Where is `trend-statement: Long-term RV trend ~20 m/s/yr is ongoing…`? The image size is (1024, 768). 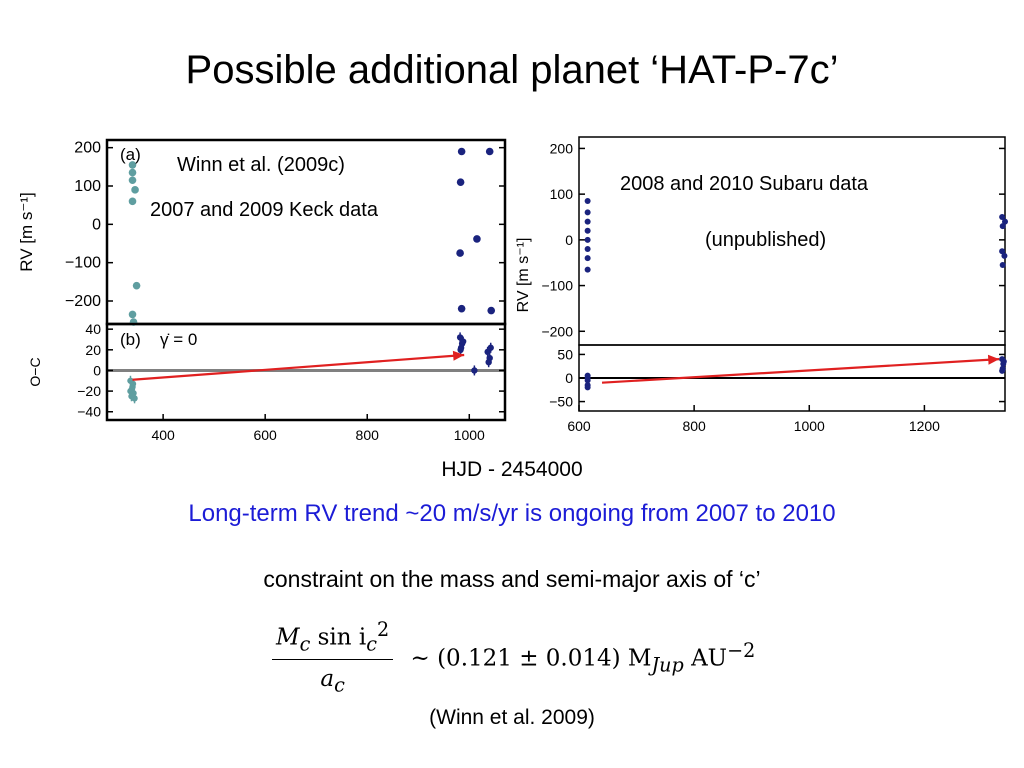 trend-statement: Long-term RV trend ~20 m/s/yr is ongoing… is located at coordinates (512, 513).